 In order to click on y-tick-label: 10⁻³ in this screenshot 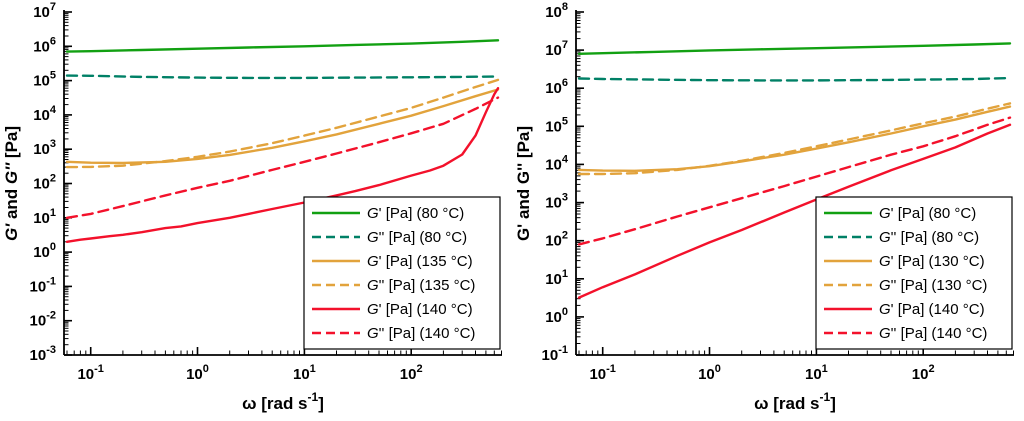, I will do `click(43, 354)`.